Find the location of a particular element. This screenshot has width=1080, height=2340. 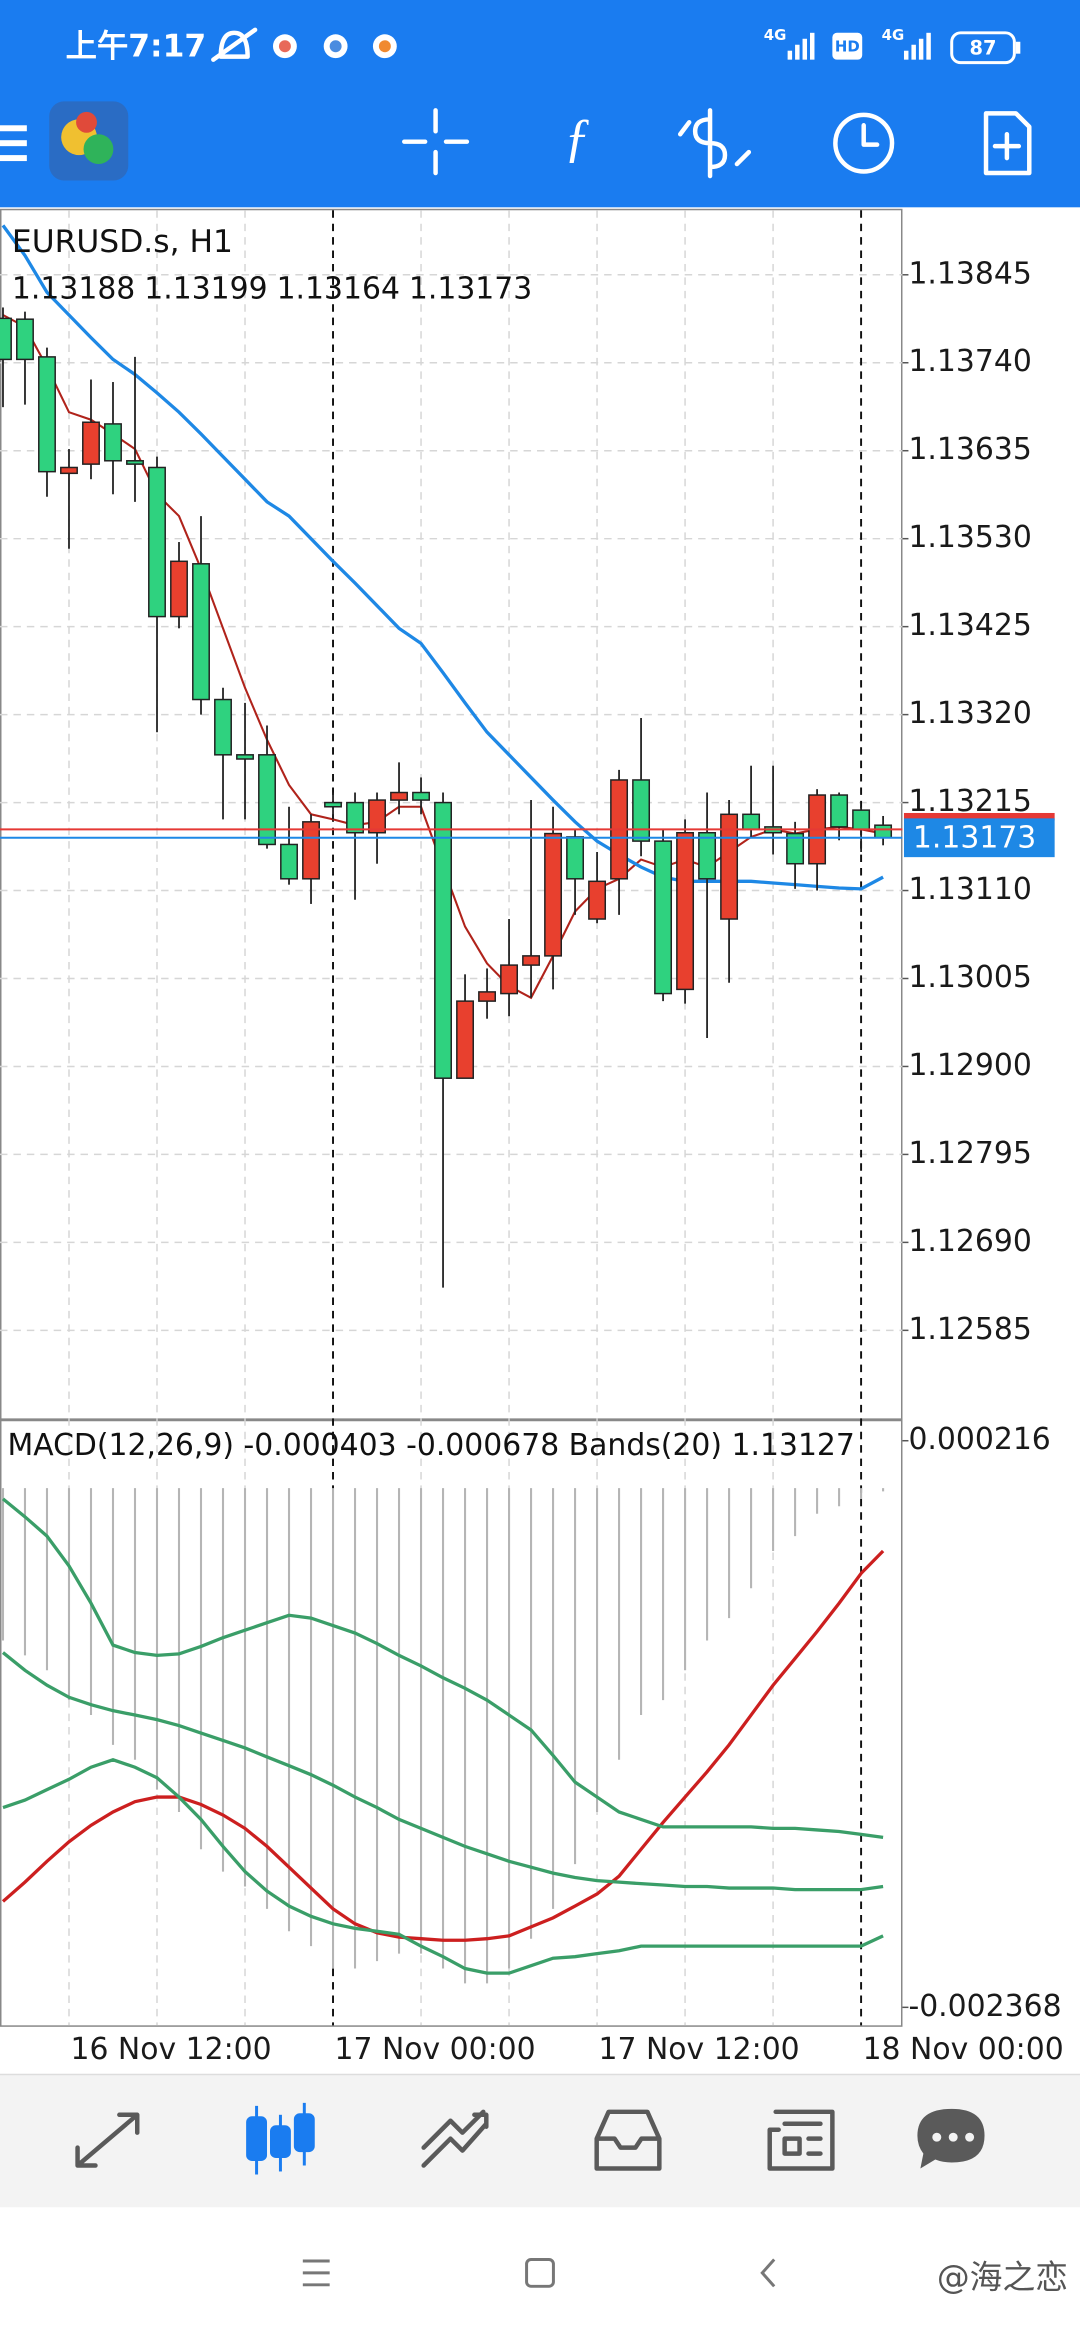

open-value: 1.13188 is located at coordinates (73, 288).